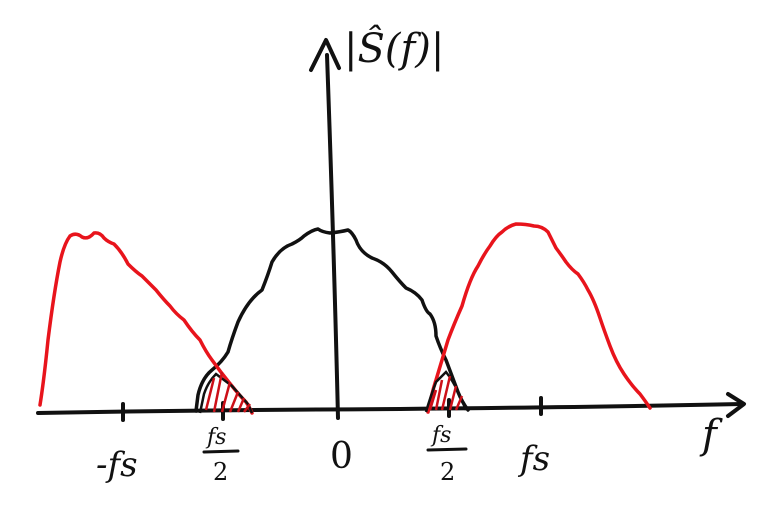  I want to click on tick-label-pos-half-num: fs, so click(440, 435).